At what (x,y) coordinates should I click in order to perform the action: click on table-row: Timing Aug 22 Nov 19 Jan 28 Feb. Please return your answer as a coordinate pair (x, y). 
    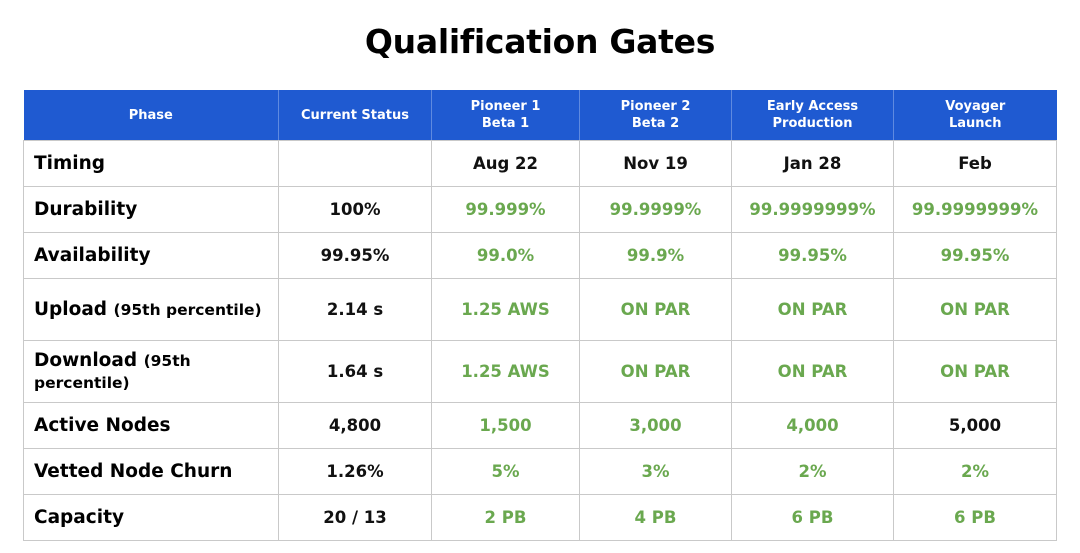
    Looking at the image, I should click on (540, 163).